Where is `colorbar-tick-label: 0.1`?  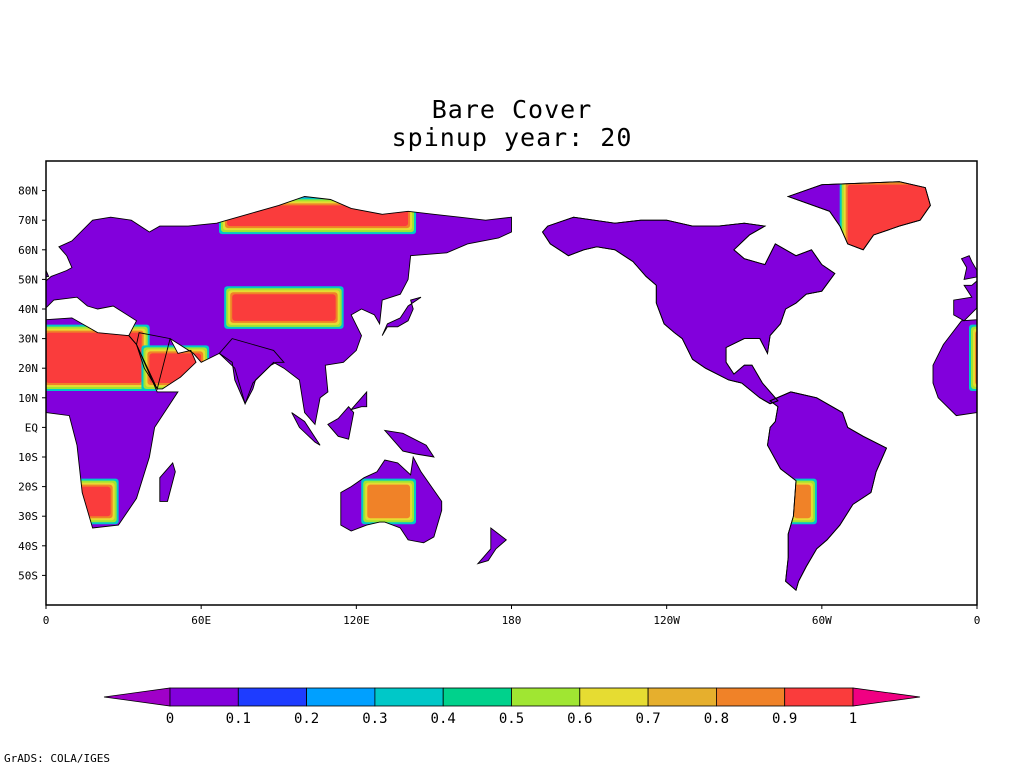 colorbar-tick-label: 0.1 is located at coordinates (238, 719).